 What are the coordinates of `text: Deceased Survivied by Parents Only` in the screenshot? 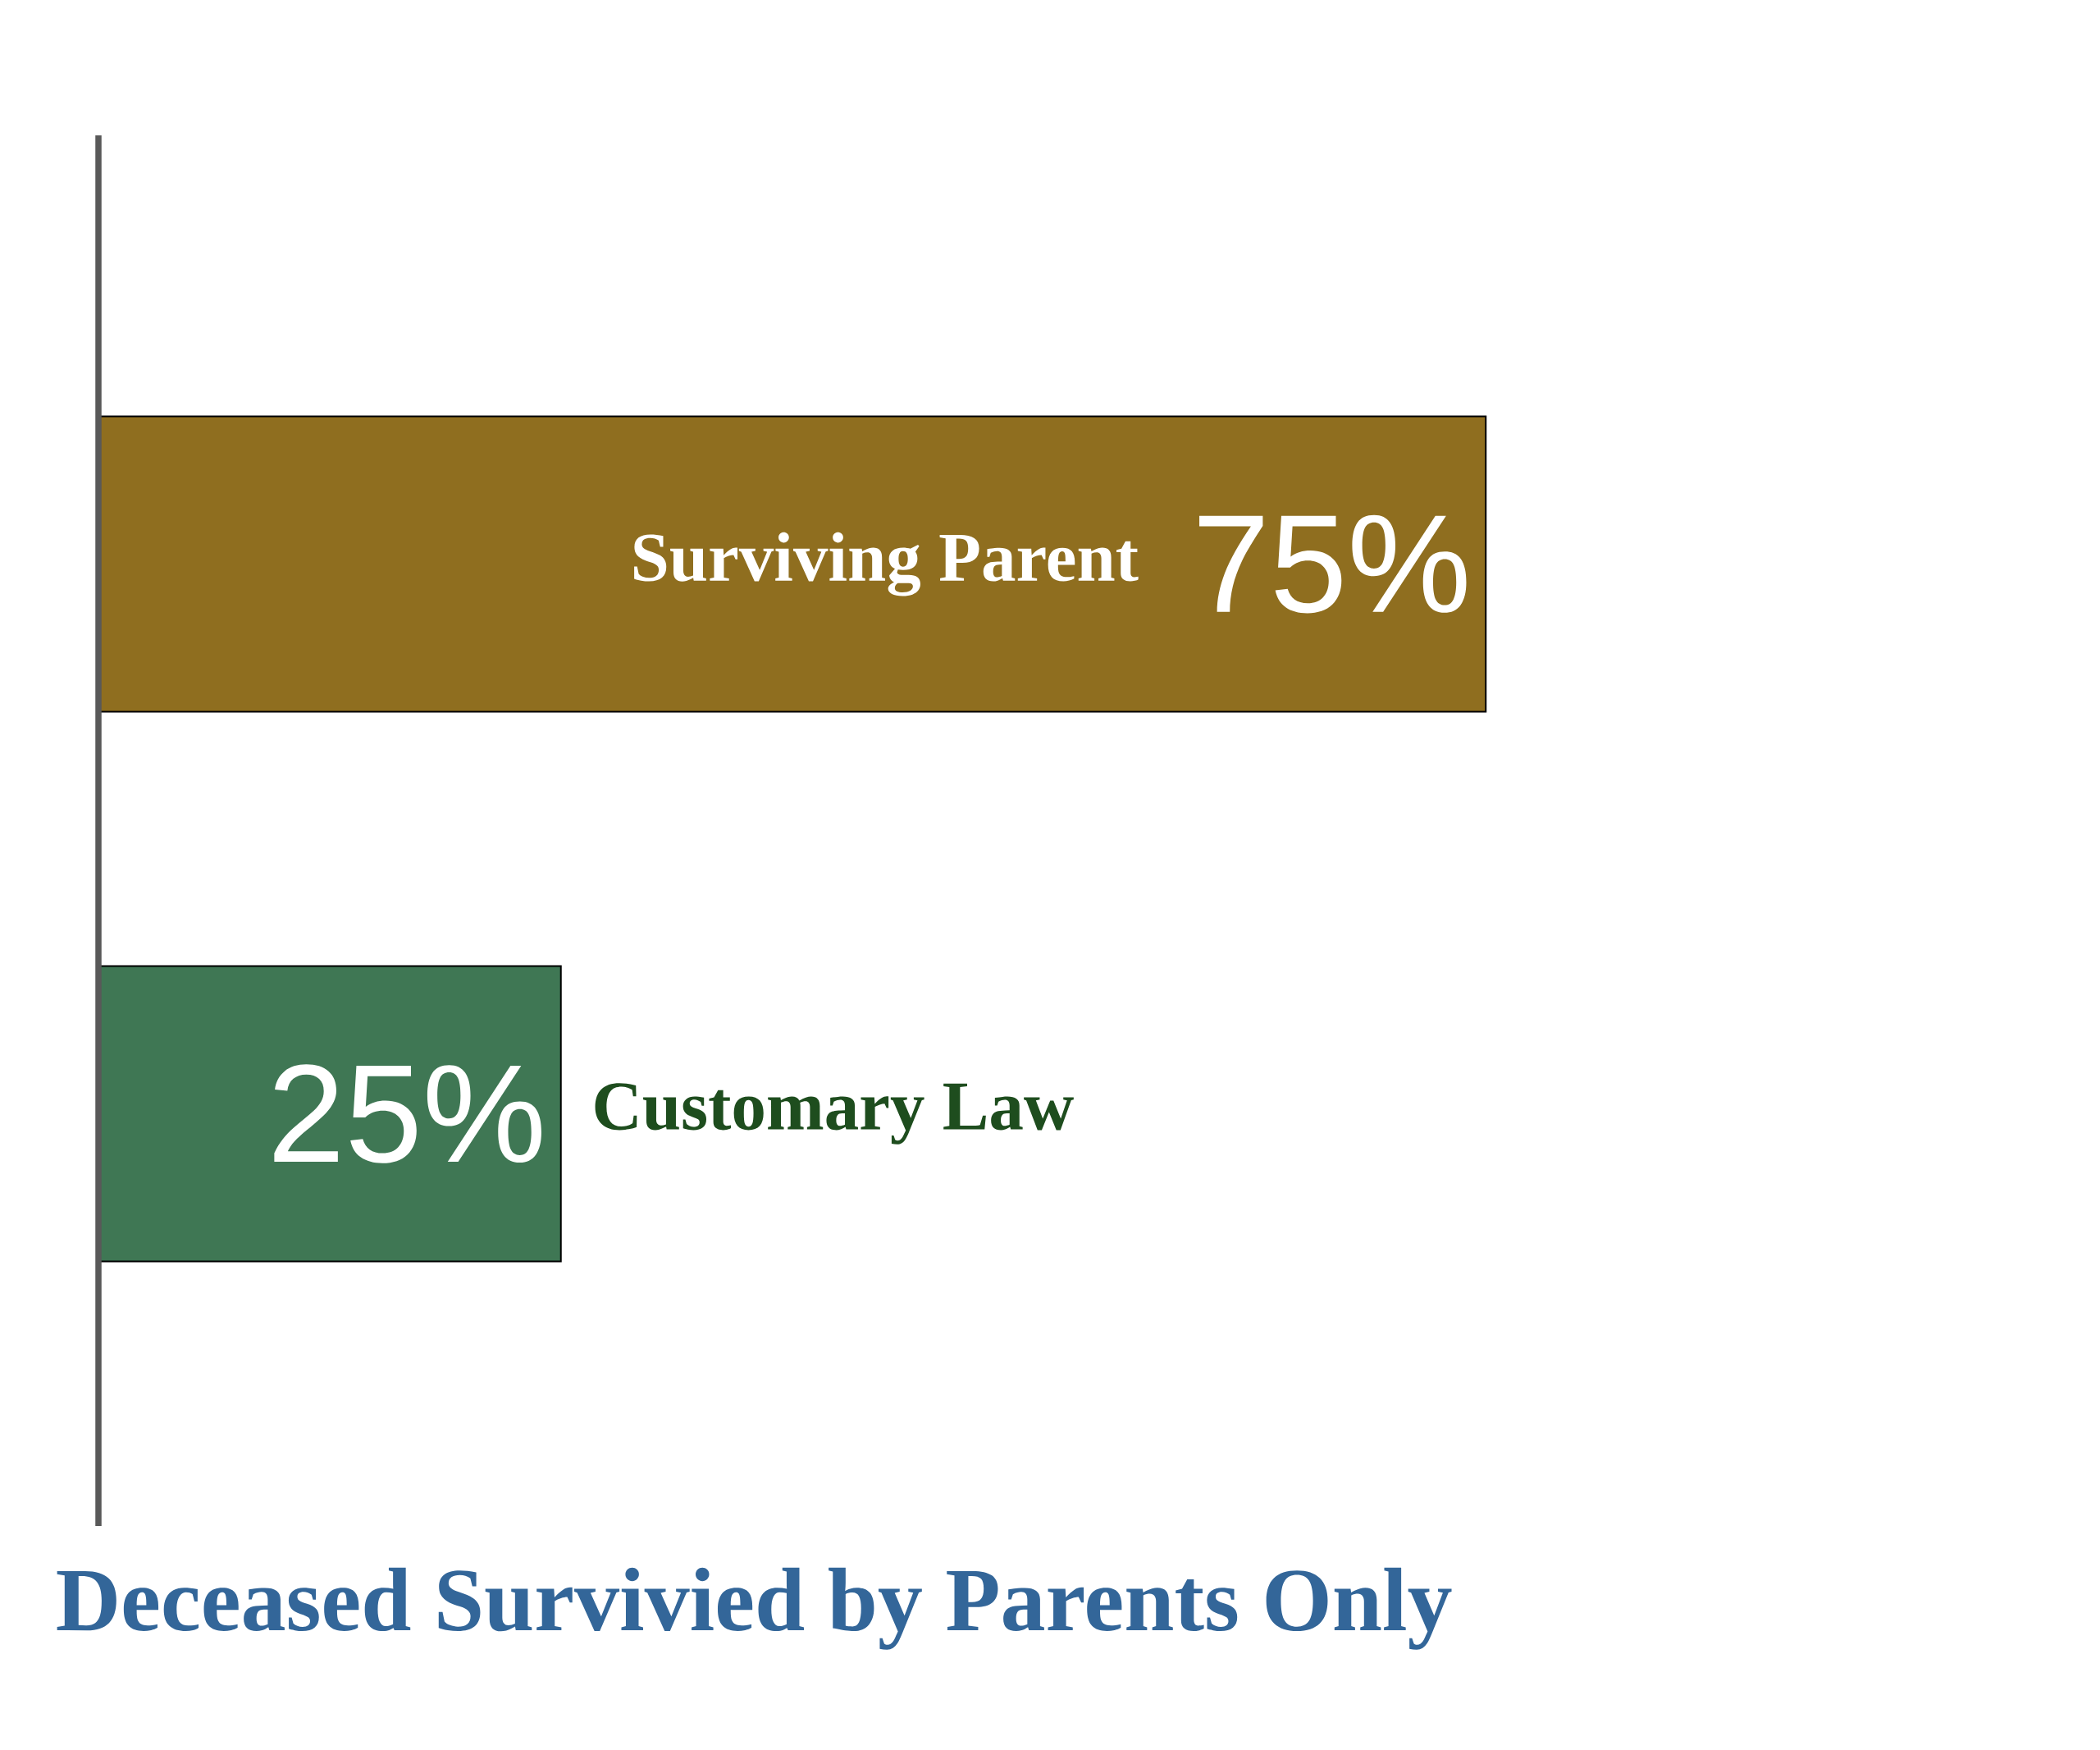 It's located at (754, 1608).